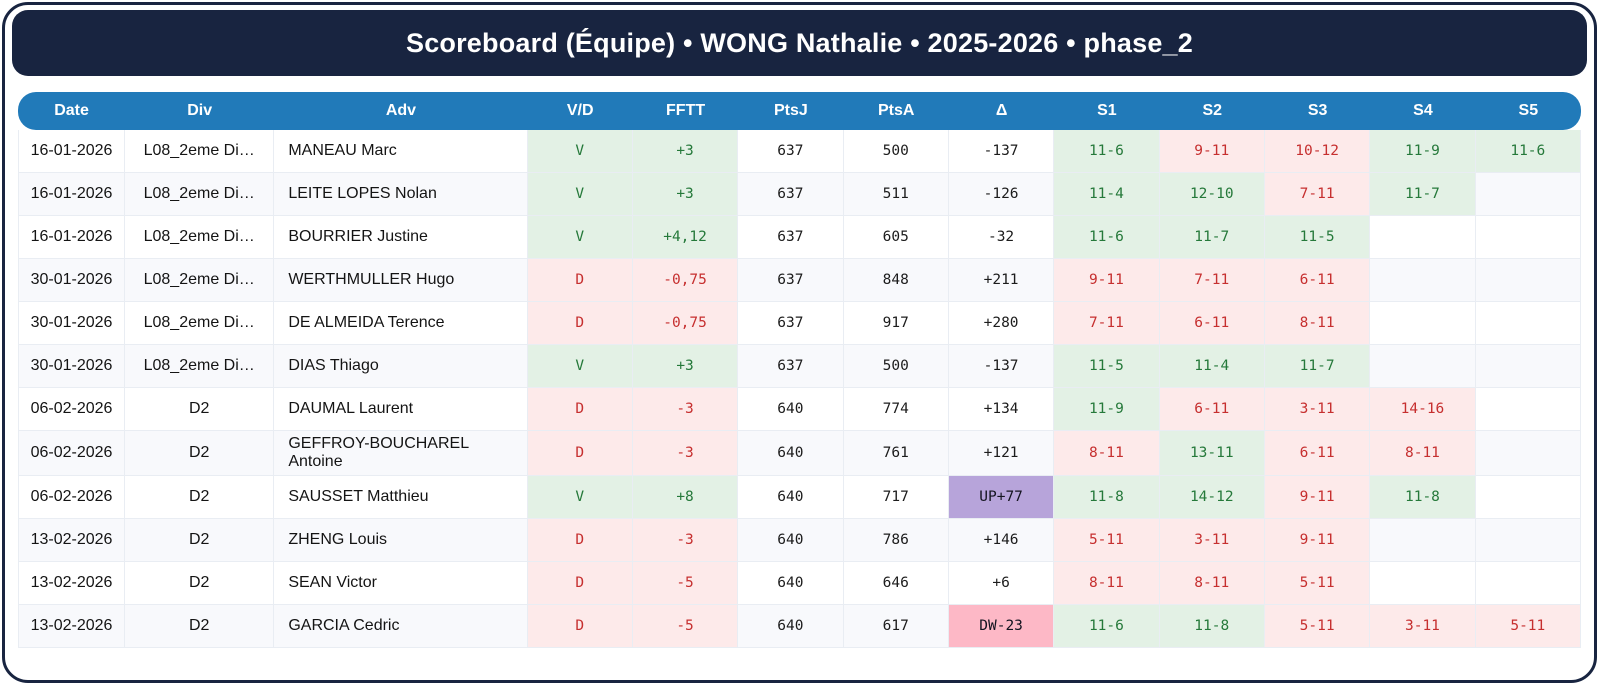 The width and height of the screenshot is (1599, 687). I want to click on set-2-score: 14-12, so click(1212, 497).